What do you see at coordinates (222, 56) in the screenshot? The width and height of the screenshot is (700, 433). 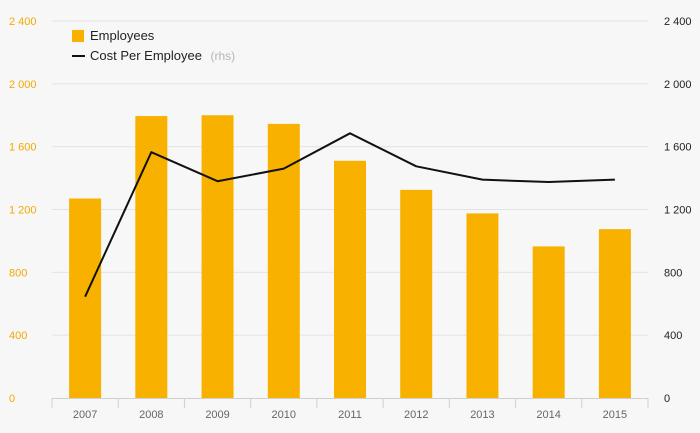 I see `legend-label-rhs-note: (rhs)` at bounding box center [222, 56].